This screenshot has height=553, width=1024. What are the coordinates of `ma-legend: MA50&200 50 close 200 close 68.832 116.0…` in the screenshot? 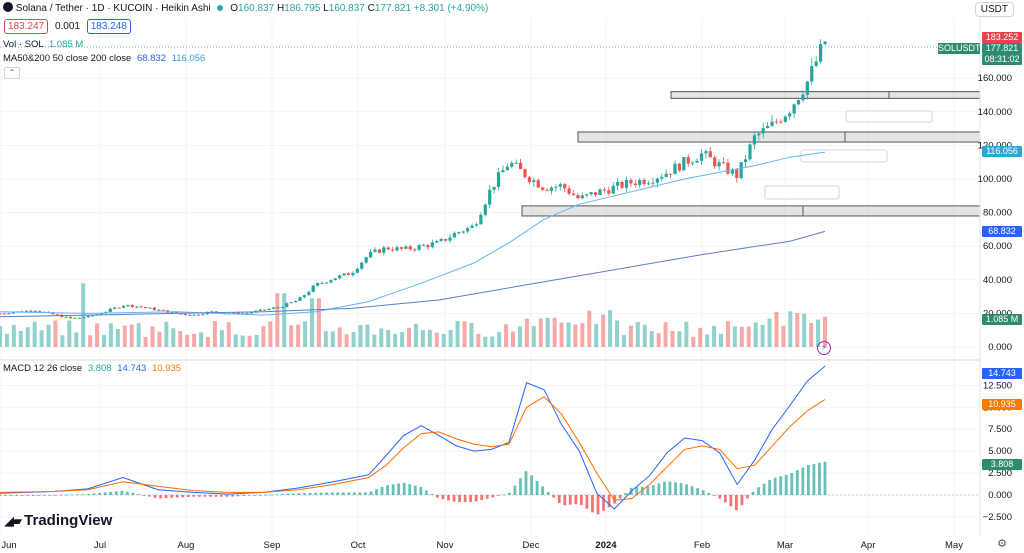 It's located at (104, 58).